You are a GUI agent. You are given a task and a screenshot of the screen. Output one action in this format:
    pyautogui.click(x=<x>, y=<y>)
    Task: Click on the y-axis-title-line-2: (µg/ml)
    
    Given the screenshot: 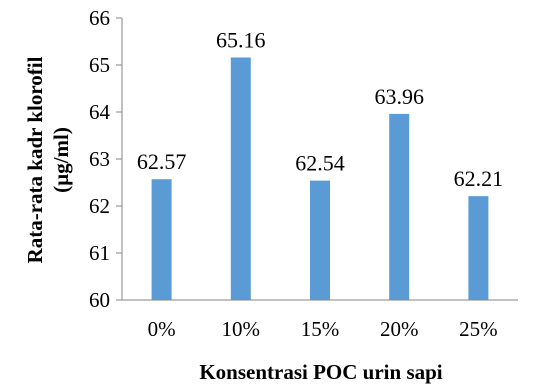 What is the action you would take?
    pyautogui.click(x=61, y=160)
    